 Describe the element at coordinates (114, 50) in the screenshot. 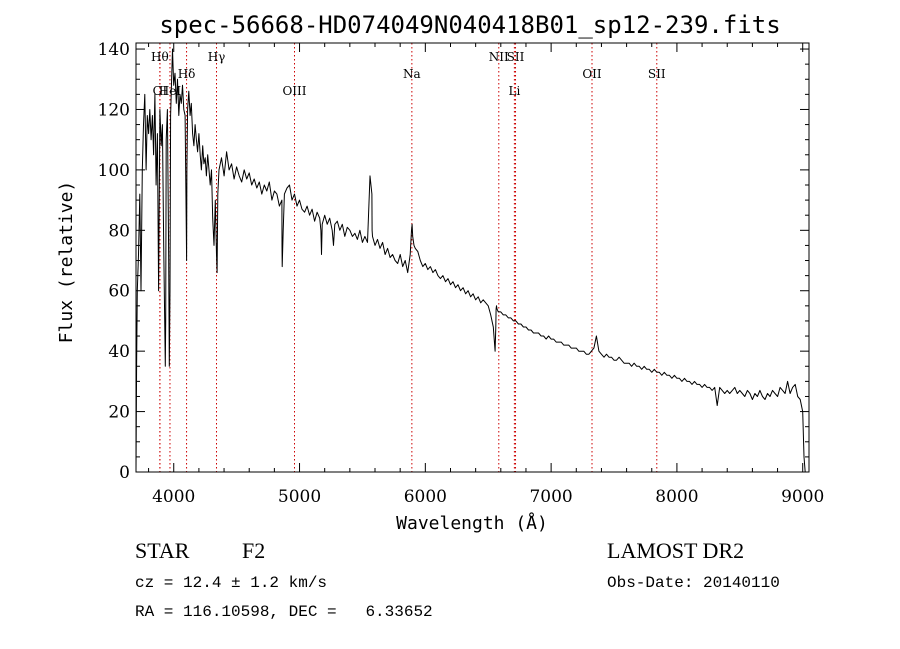

I see `y-tick-label-7: 140` at that location.